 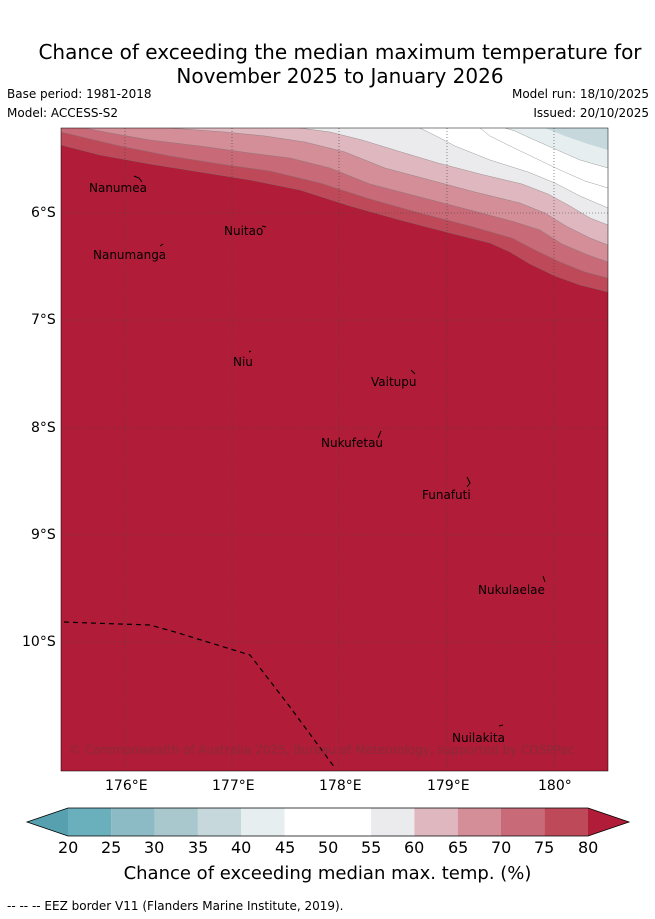 I want to click on lon-label-180: 180°, so click(x=555, y=786).